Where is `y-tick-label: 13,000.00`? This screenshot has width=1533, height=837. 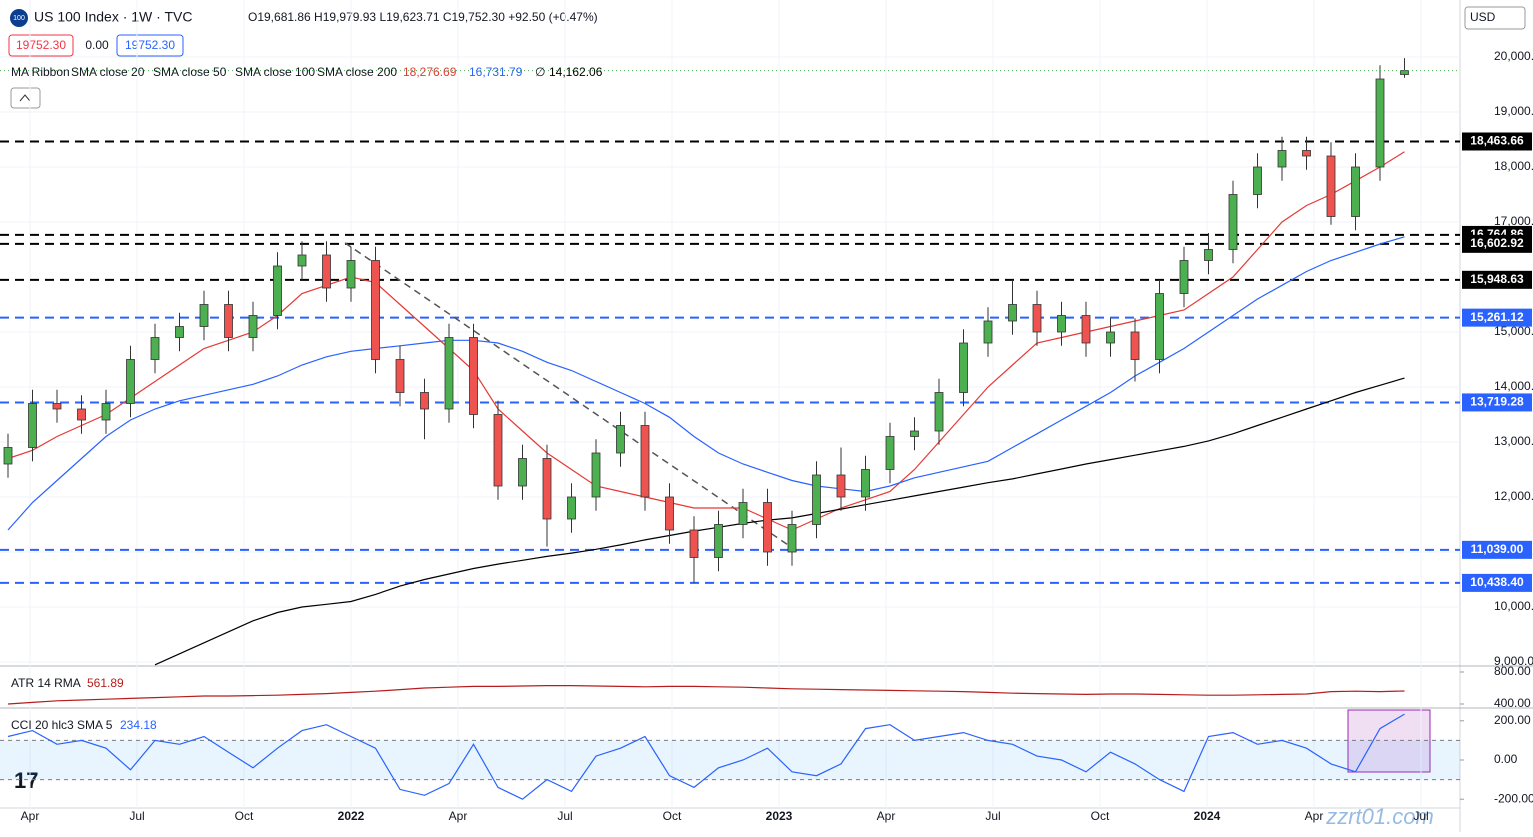 y-tick-label: 13,000.00 is located at coordinates (1513, 441).